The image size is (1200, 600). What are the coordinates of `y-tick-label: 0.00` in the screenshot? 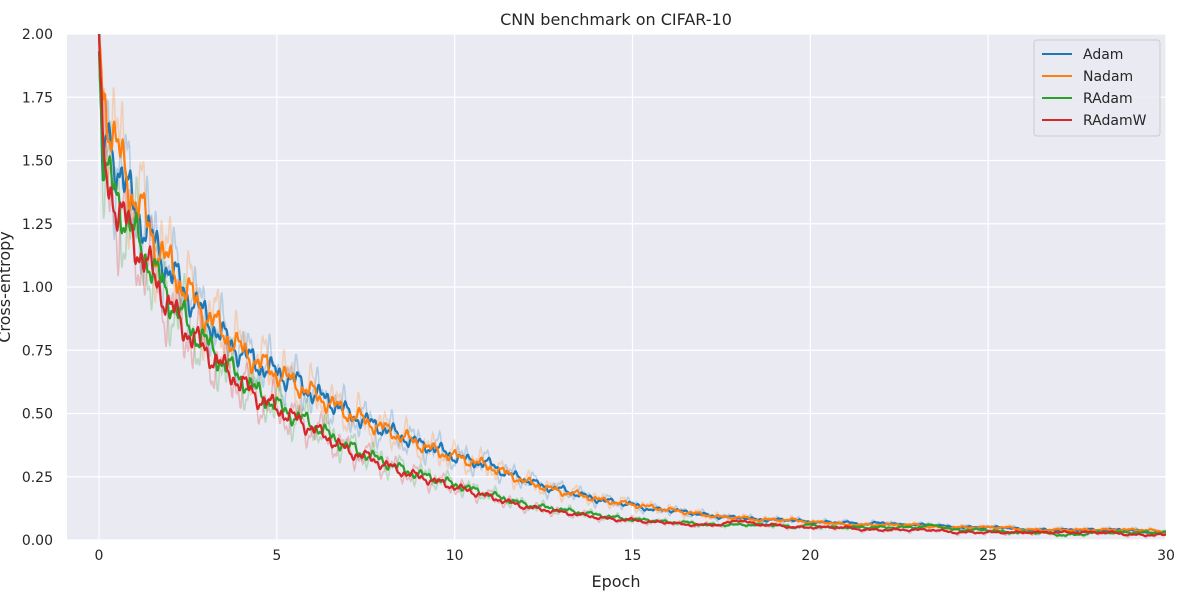 It's located at (37, 541).